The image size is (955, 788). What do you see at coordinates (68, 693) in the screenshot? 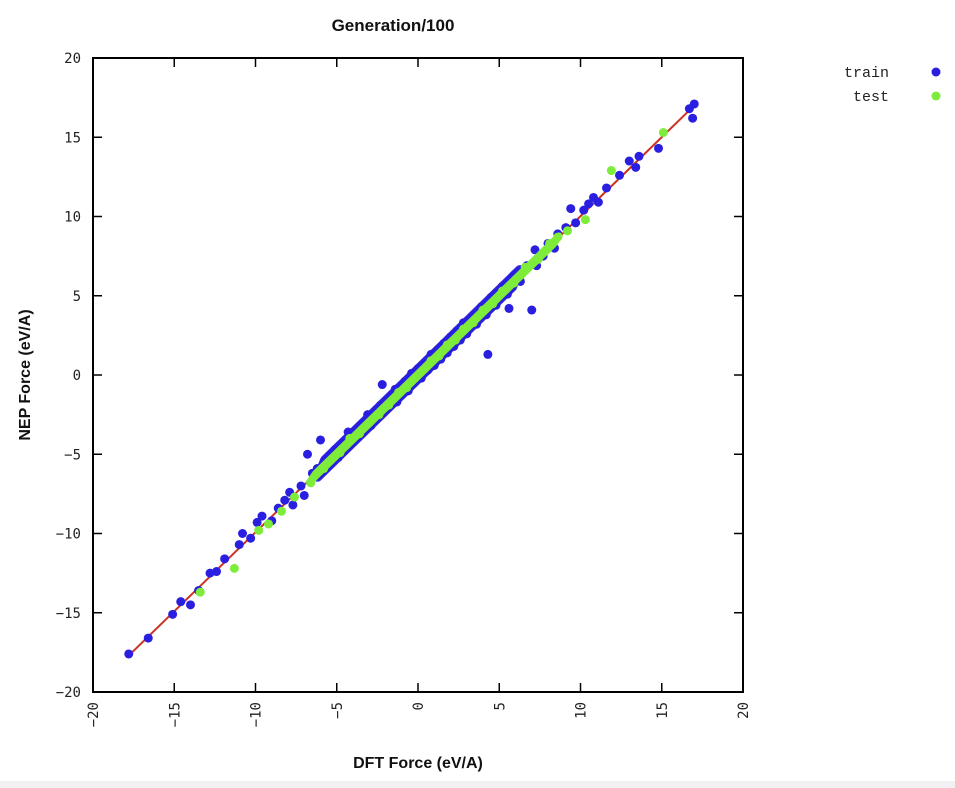
I see `y-tick-label: −20` at bounding box center [68, 693].